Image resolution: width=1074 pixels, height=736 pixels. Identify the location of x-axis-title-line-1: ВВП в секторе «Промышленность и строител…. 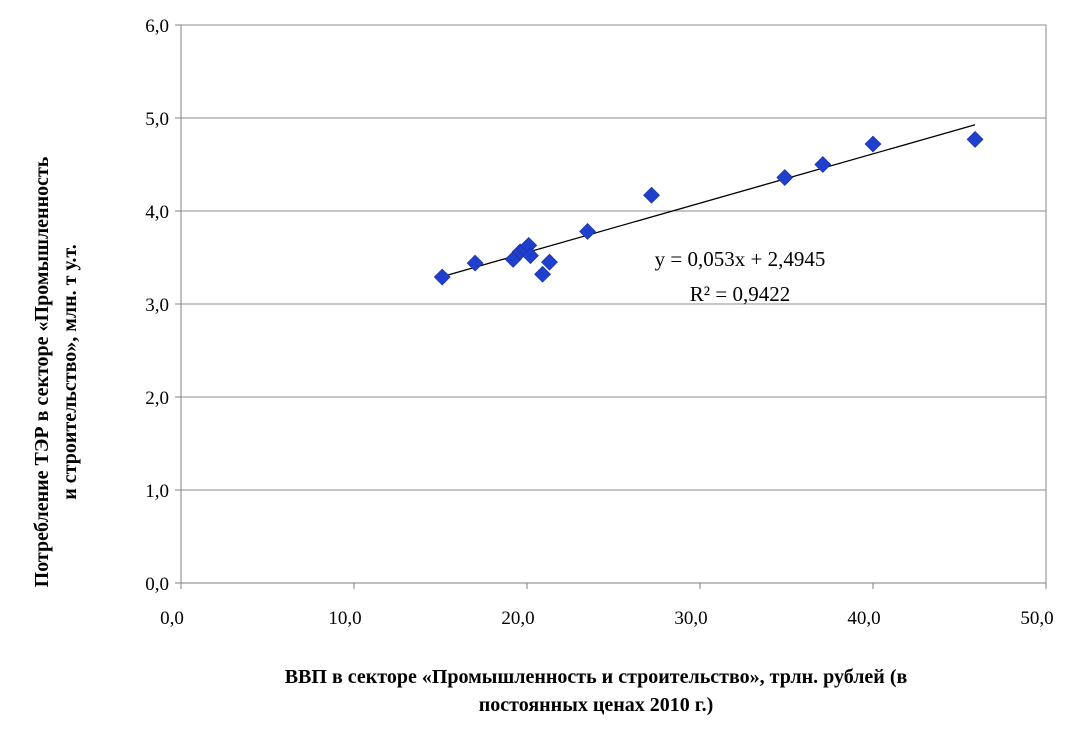
(596, 677).